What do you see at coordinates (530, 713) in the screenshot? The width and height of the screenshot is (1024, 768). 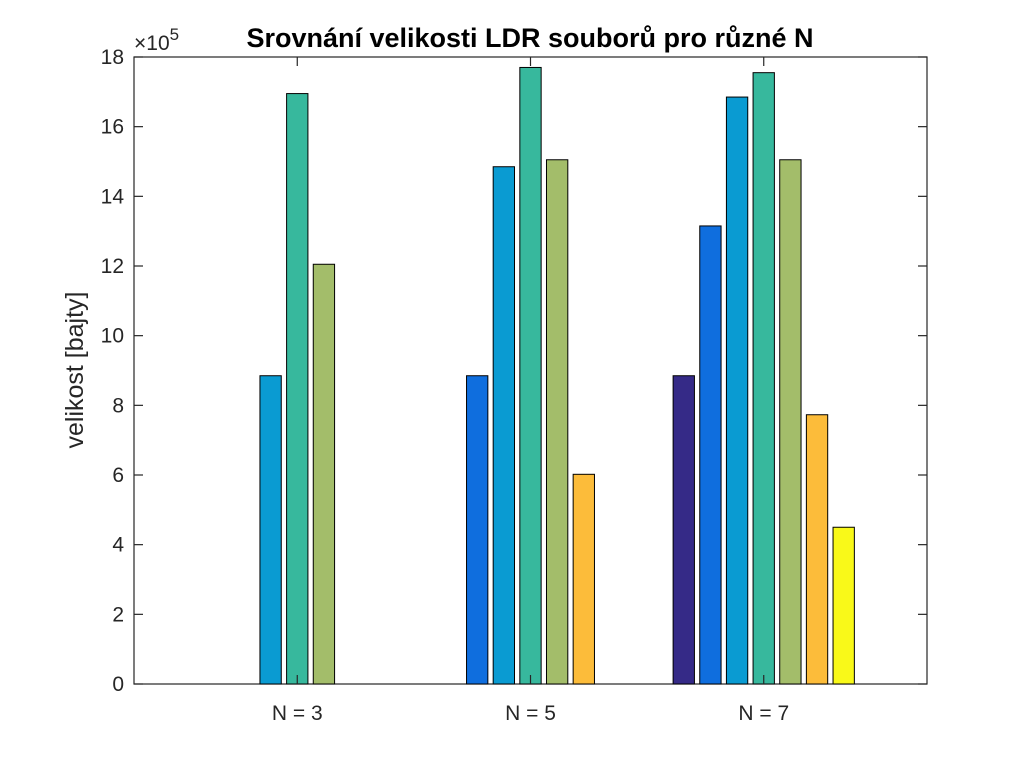 I see `x-tick-label: N = 5` at bounding box center [530, 713].